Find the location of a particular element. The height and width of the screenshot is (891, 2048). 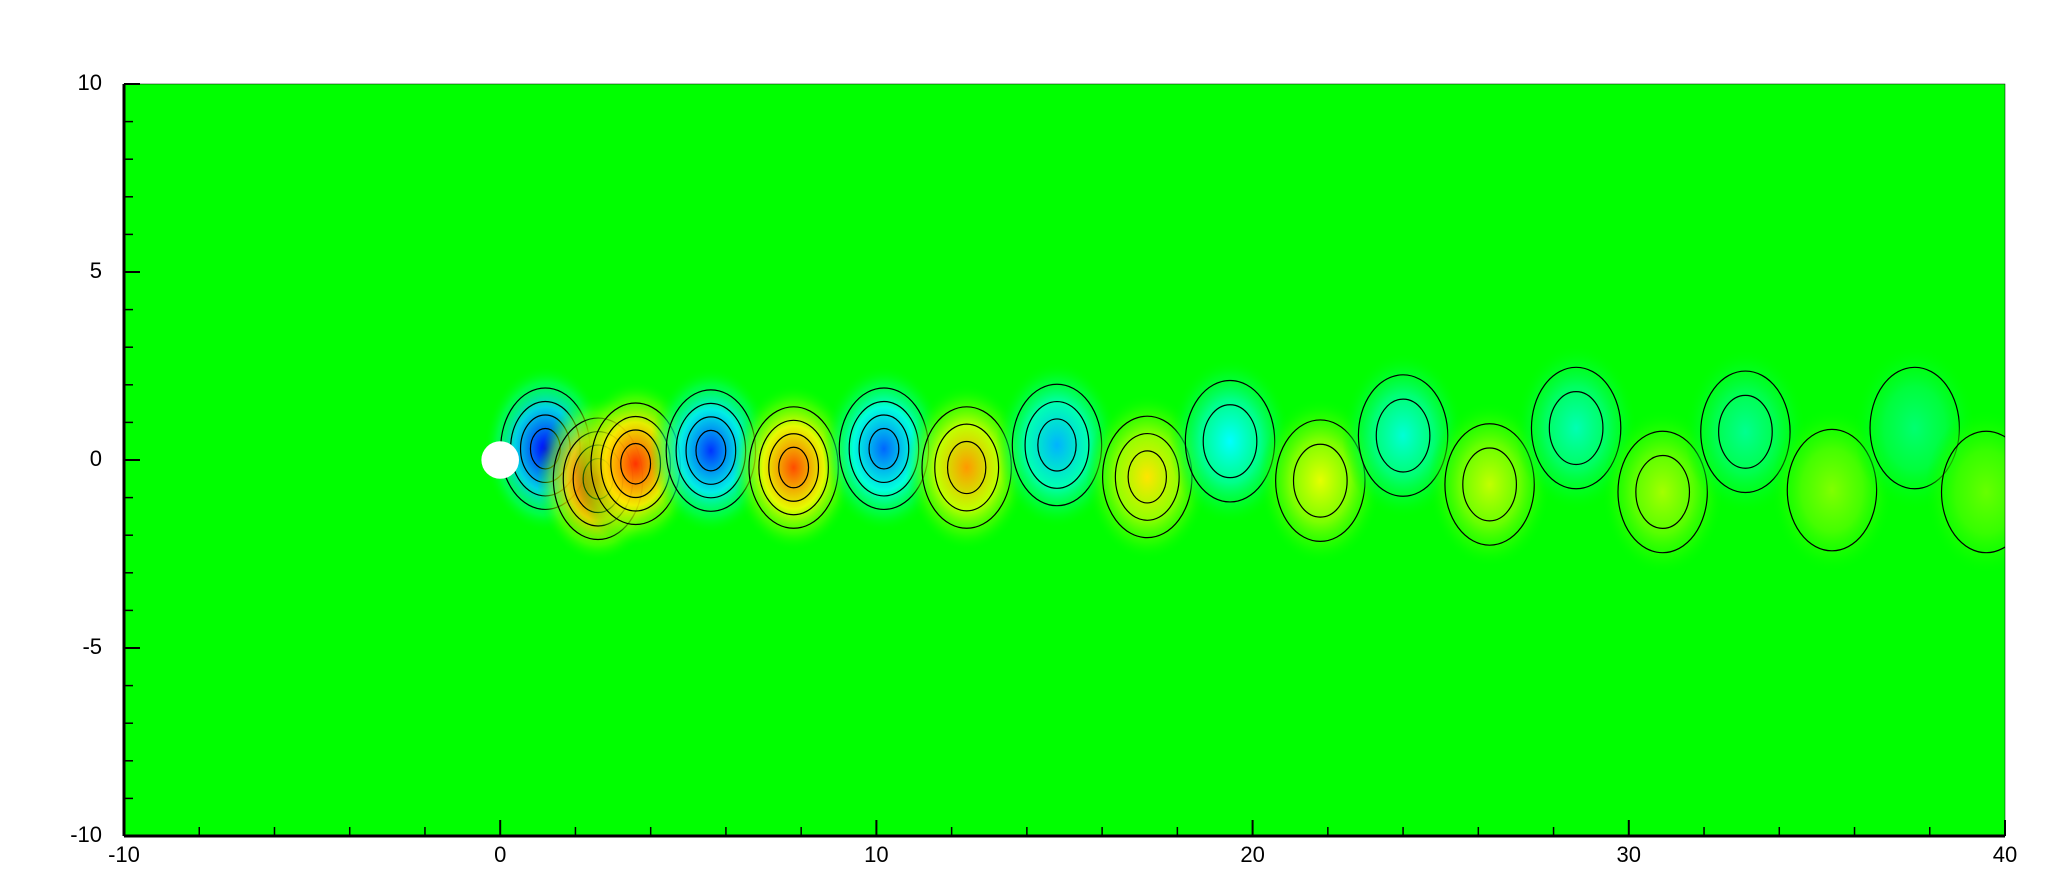

y-tick-label: 5 is located at coordinates (96, 270).